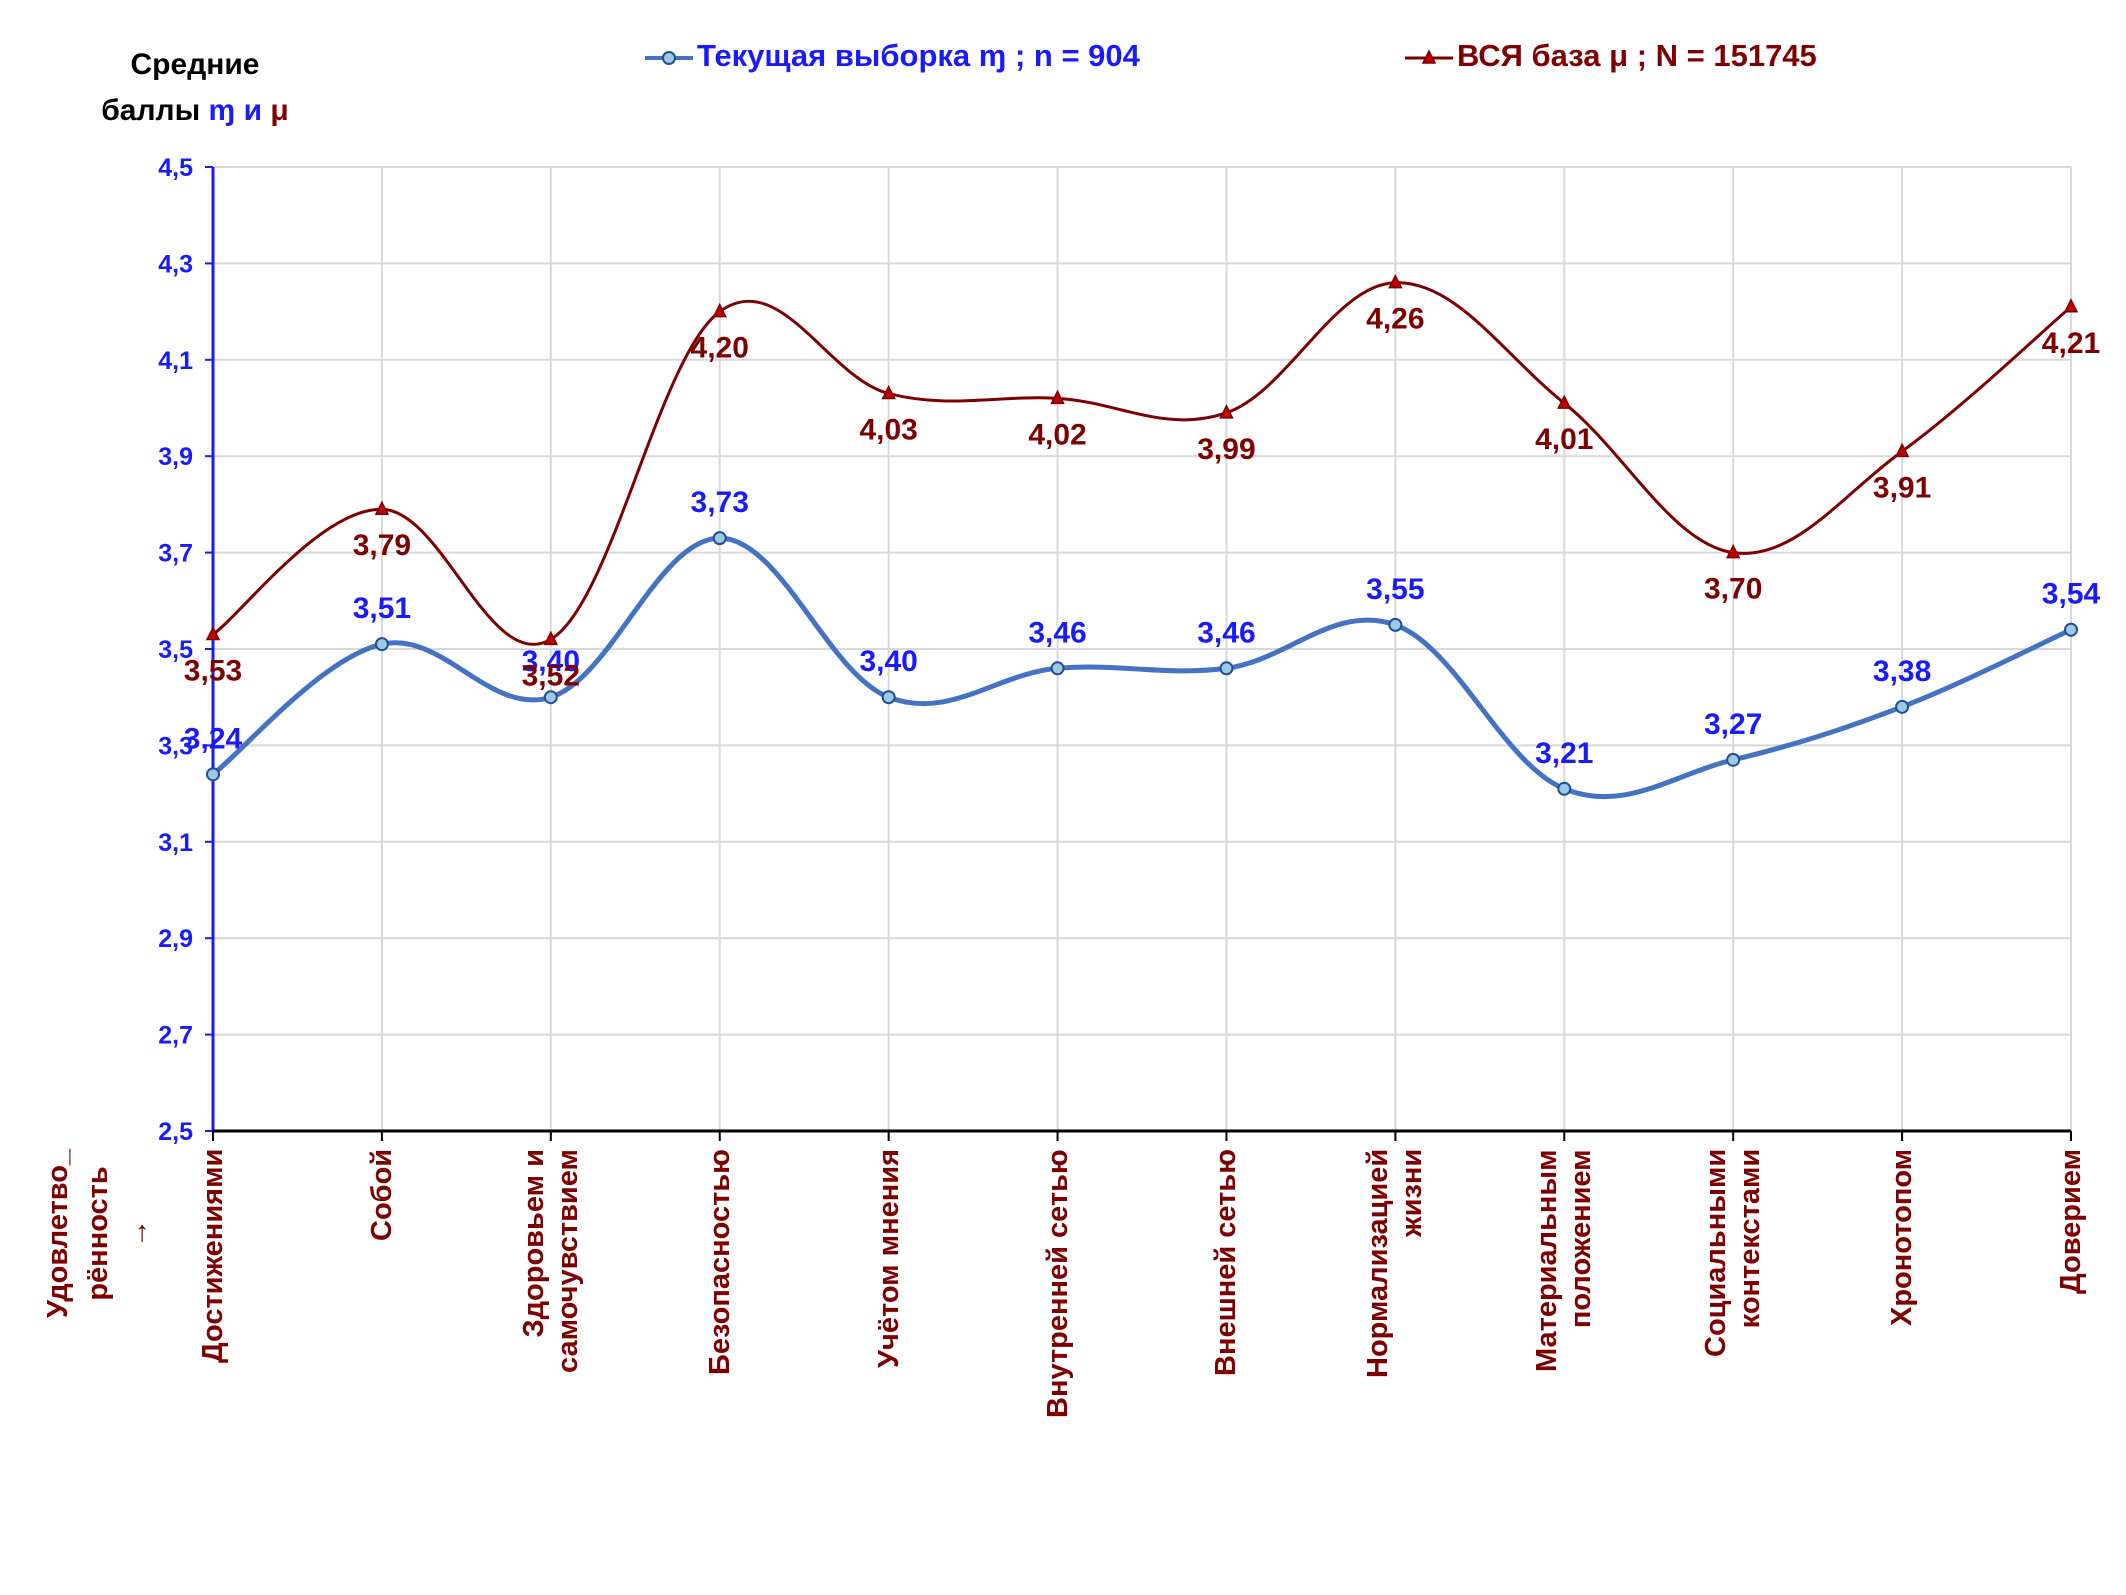  I want to click on category-label: Материальным положением, so click(1564, 1260).